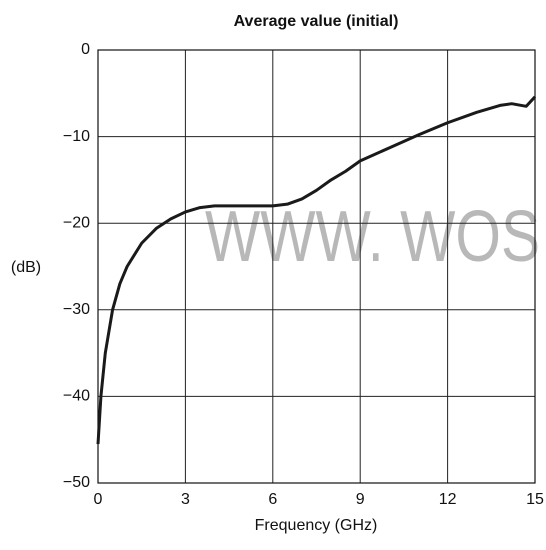 This screenshot has height=550, width=546. I want to click on y-tick-label: 0, so click(85, 49).